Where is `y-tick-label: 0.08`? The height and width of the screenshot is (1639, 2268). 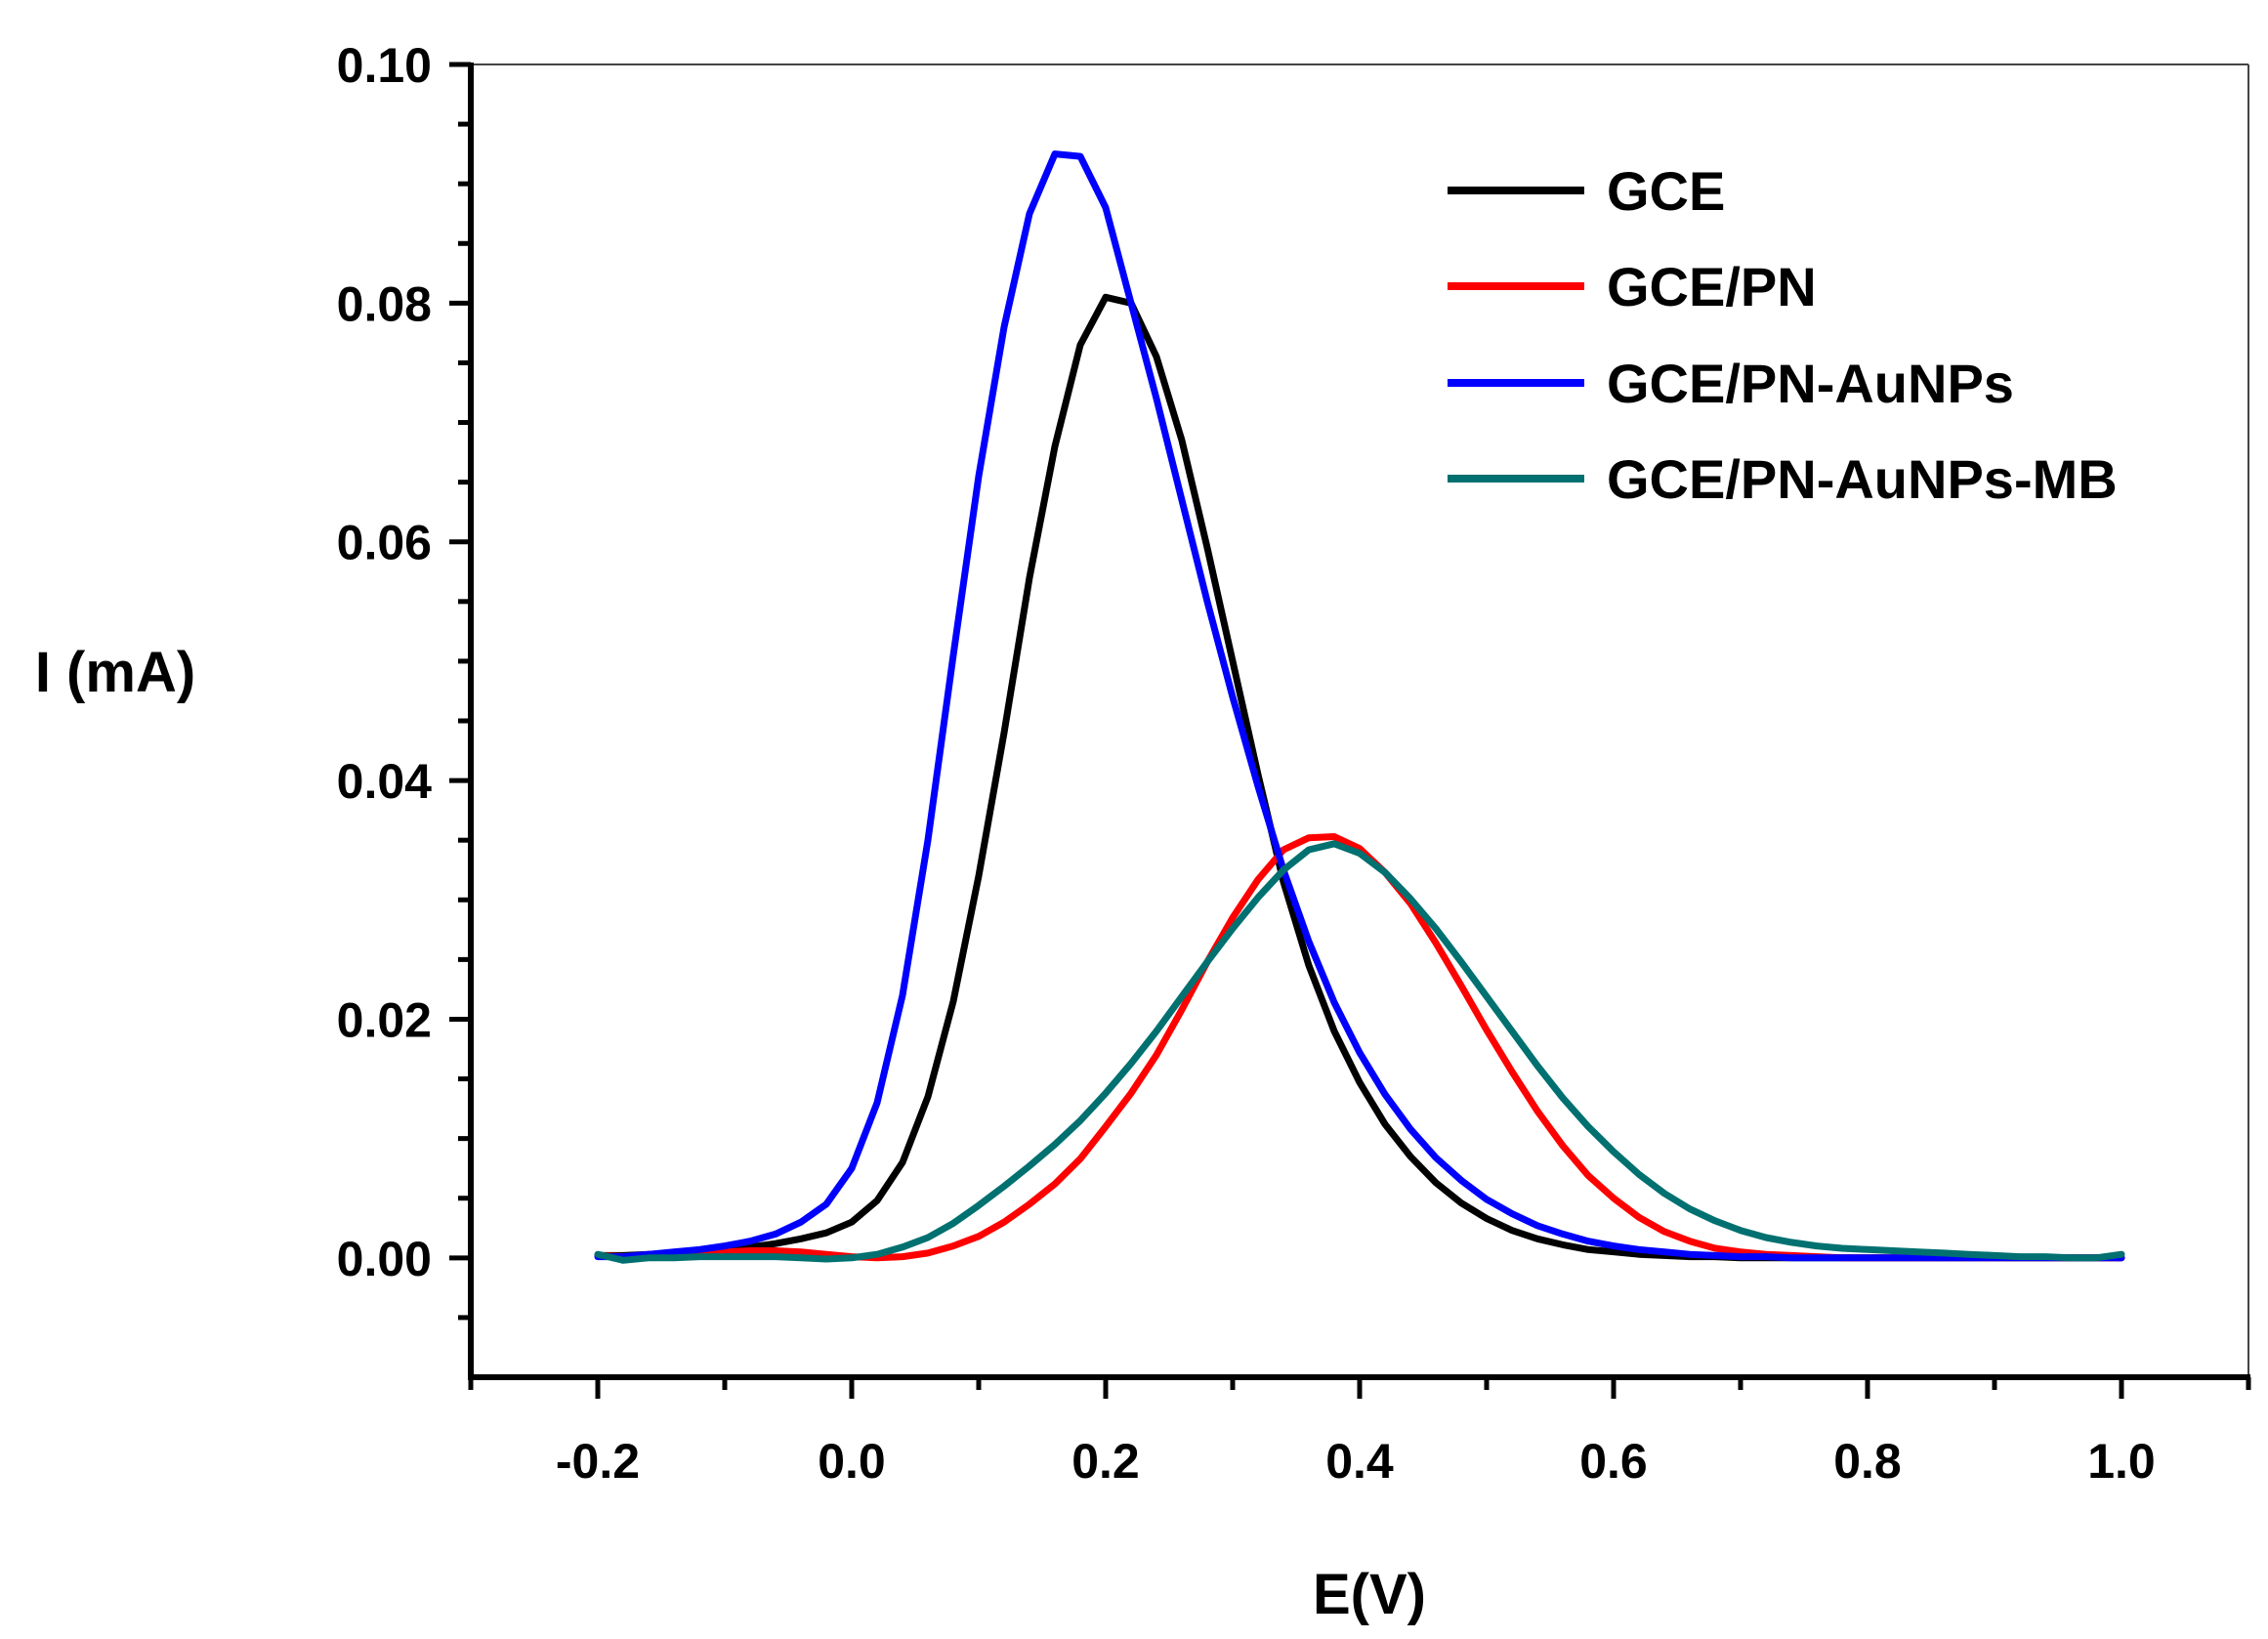
y-tick-label: 0.08 is located at coordinates (384, 303).